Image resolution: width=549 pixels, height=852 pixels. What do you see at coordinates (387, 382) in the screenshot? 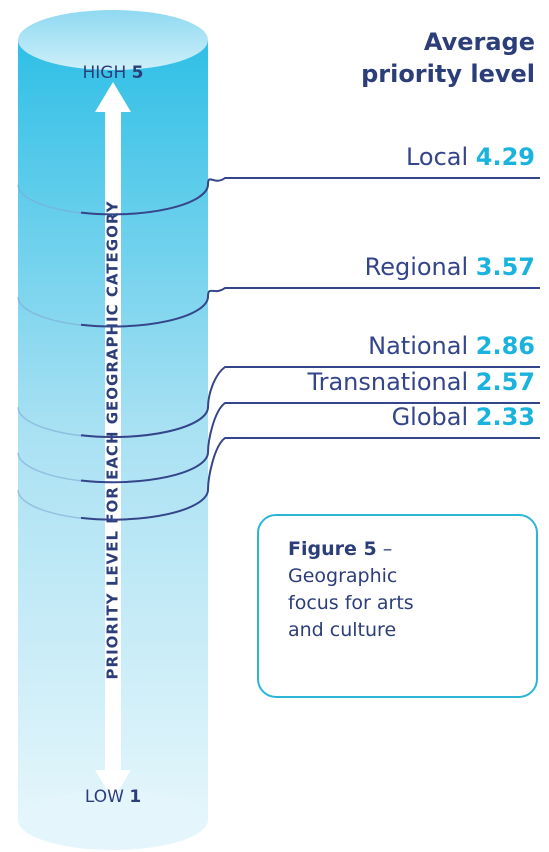
I see `category-name: Transnational` at bounding box center [387, 382].